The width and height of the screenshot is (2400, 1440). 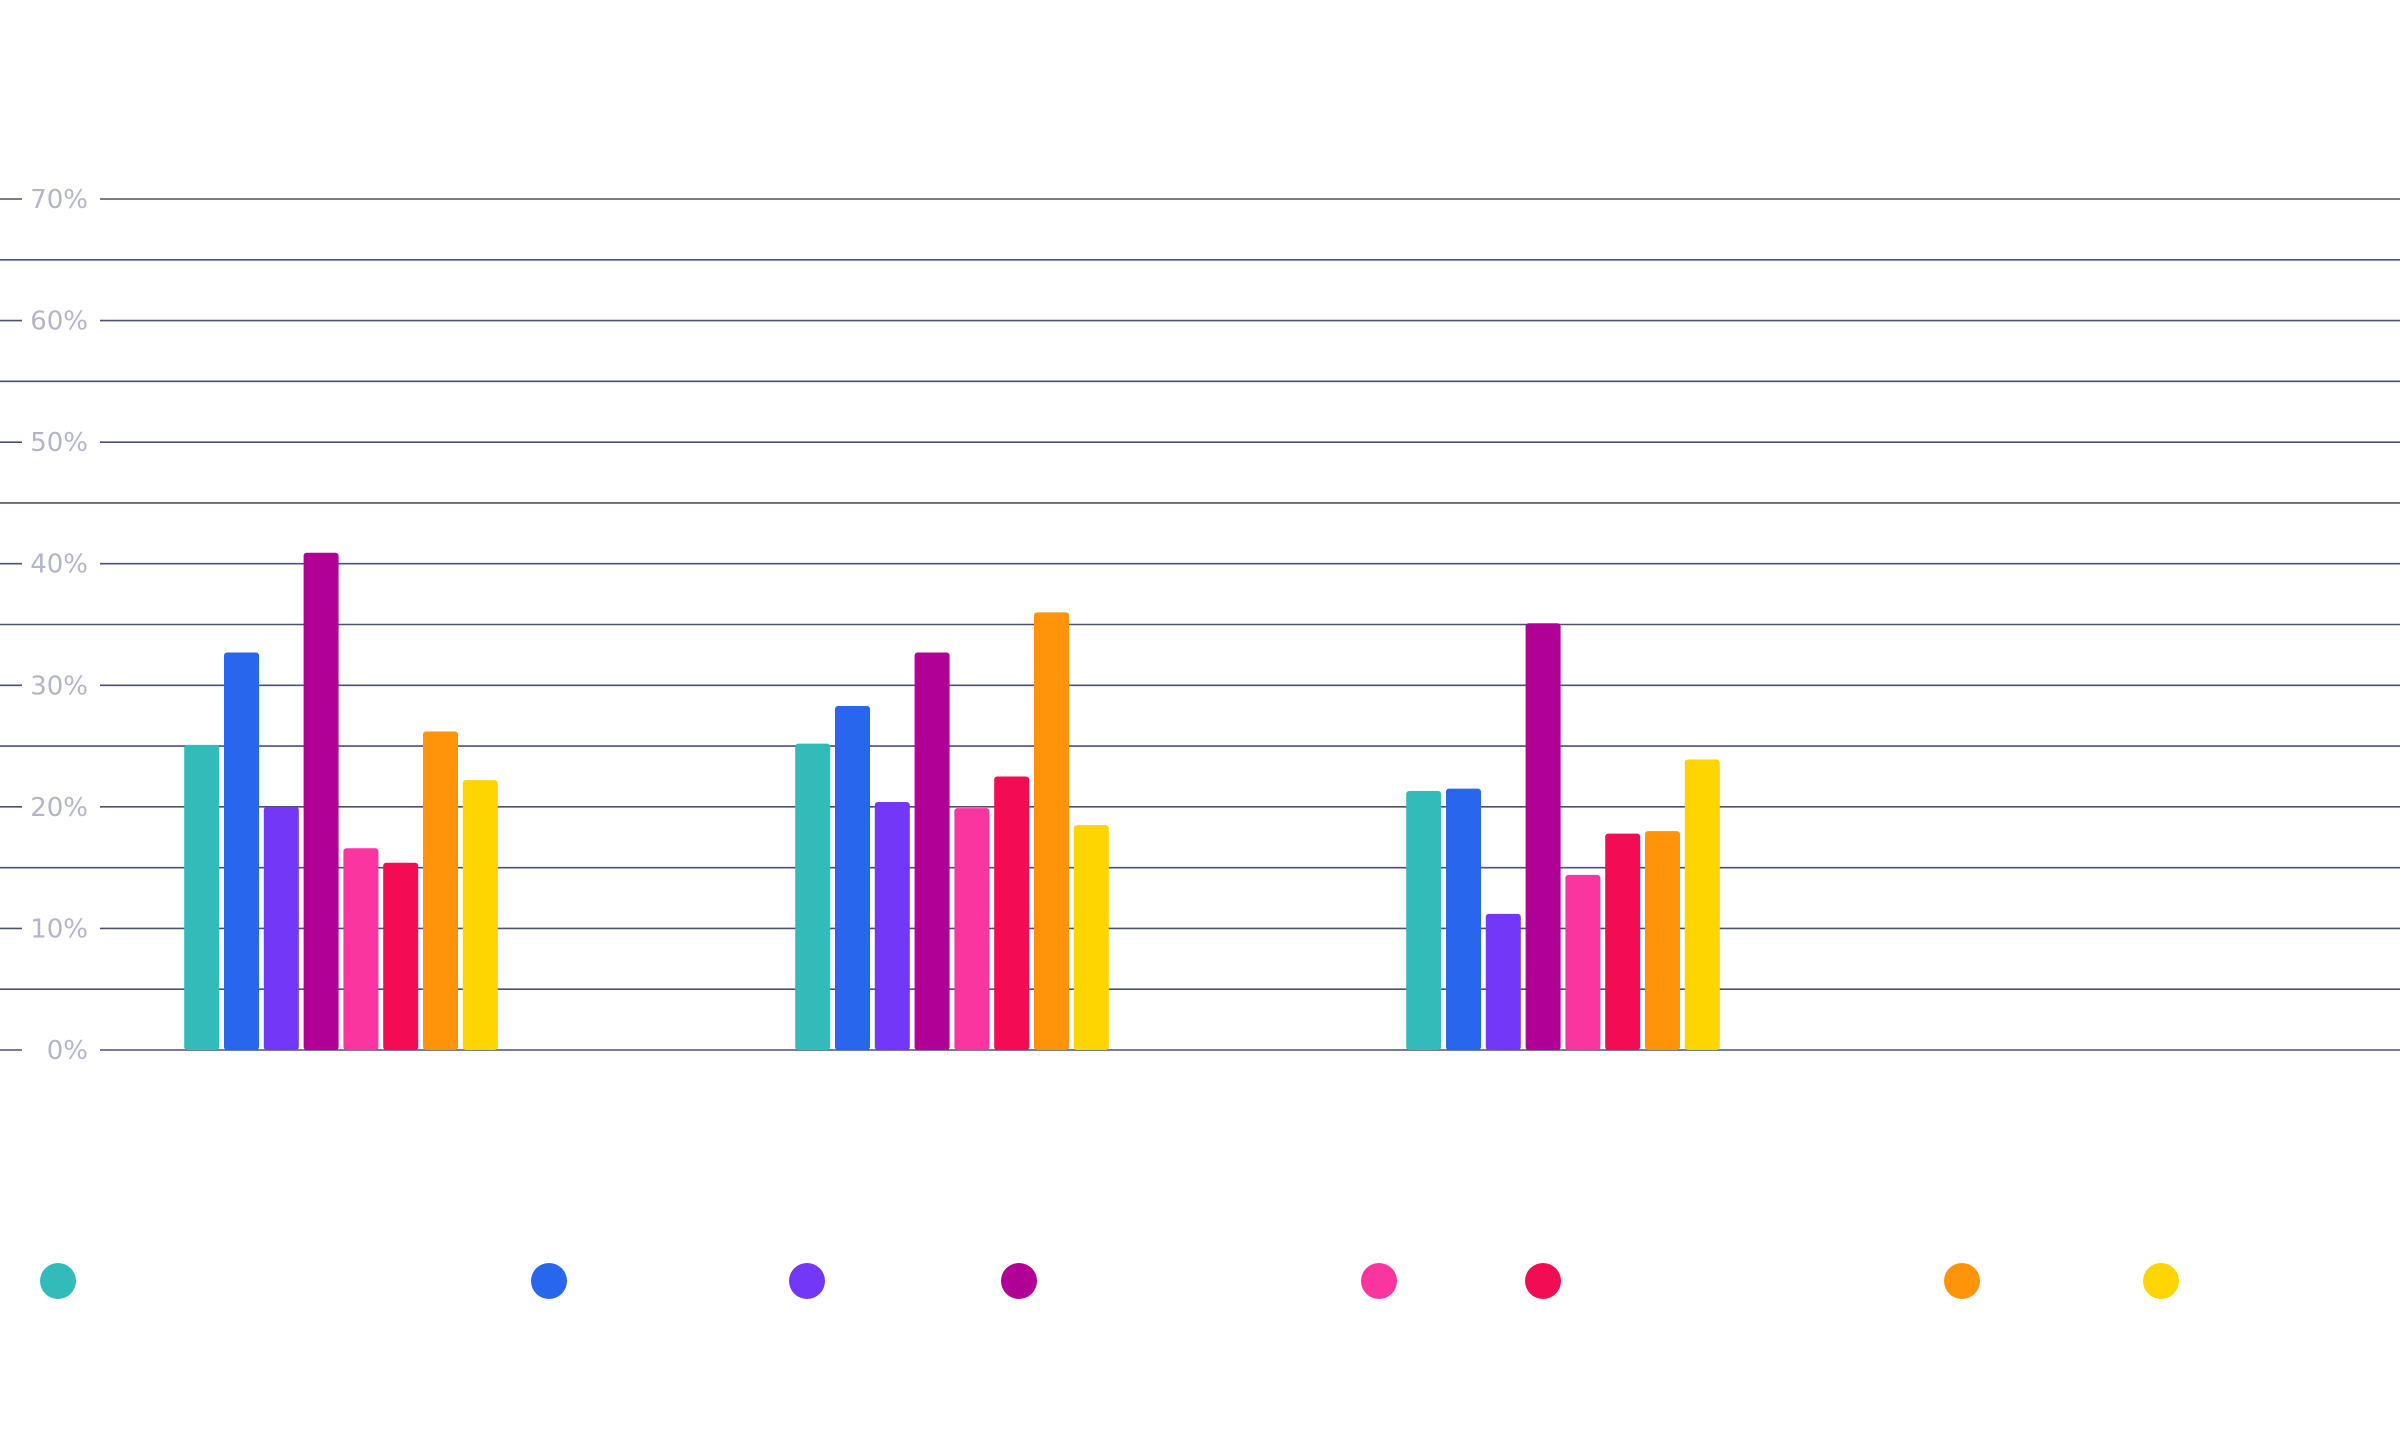 What do you see at coordinates (59, 443) in the screenshot?
I see `y-tick-label: 50%` at bounding box center [59, 443].